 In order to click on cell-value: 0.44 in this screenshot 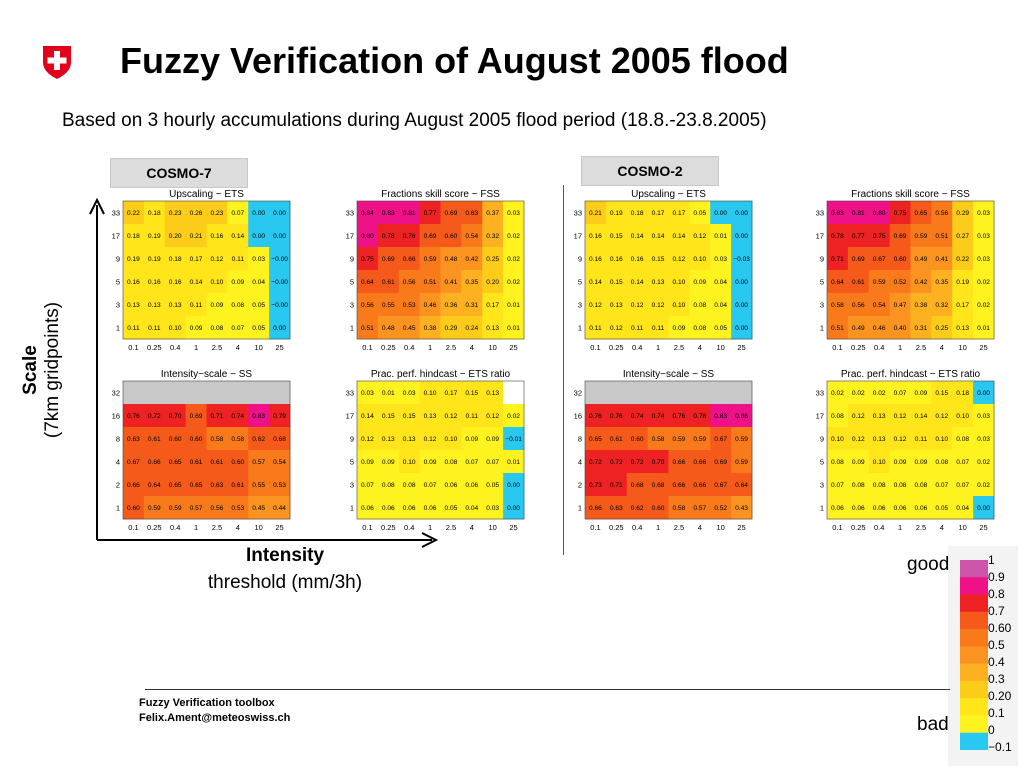, I will do `click(279, 508)`.